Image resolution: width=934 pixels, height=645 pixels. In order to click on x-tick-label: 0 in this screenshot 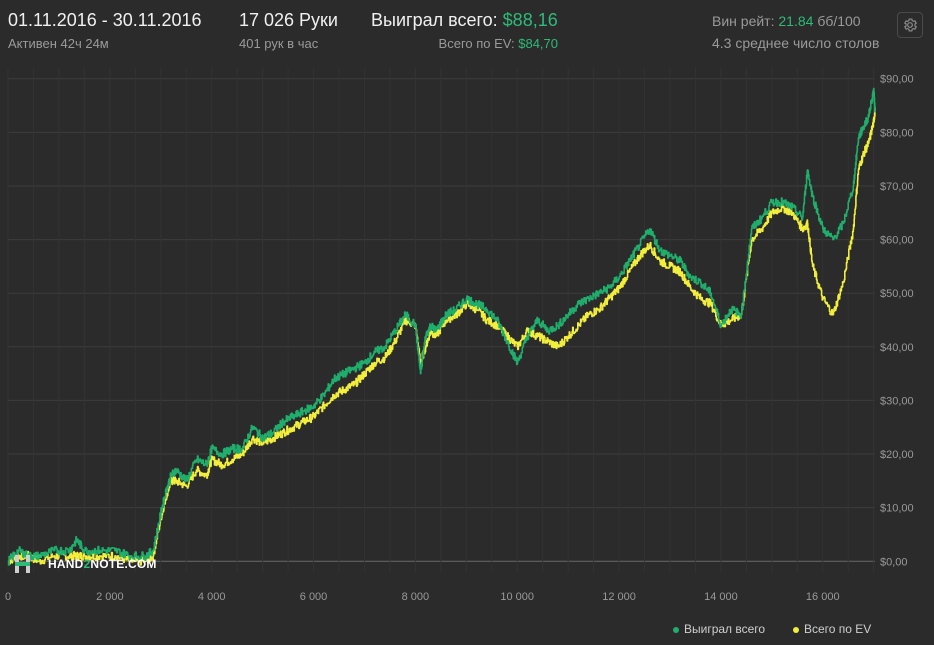, I will do `click(8, 597)`.